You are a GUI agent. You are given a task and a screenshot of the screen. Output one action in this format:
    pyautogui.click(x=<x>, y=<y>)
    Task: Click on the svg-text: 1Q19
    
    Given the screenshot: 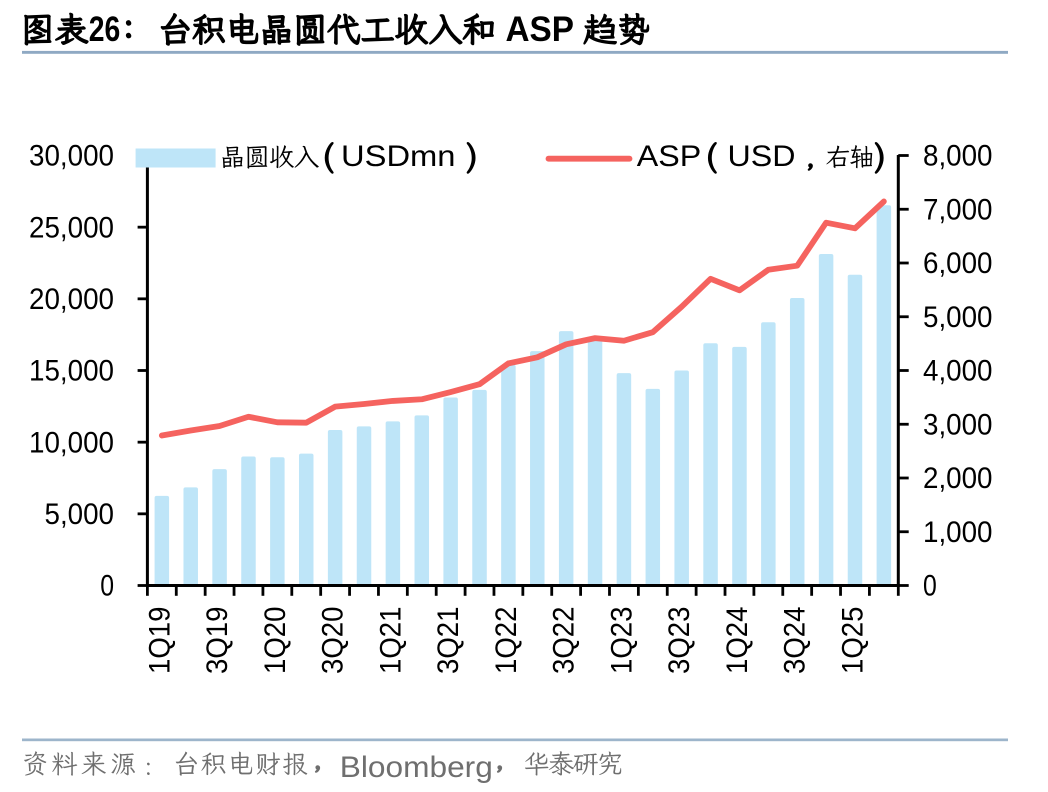 What is the action you would take?
    pyautogui.click(x=159, y=641)
    